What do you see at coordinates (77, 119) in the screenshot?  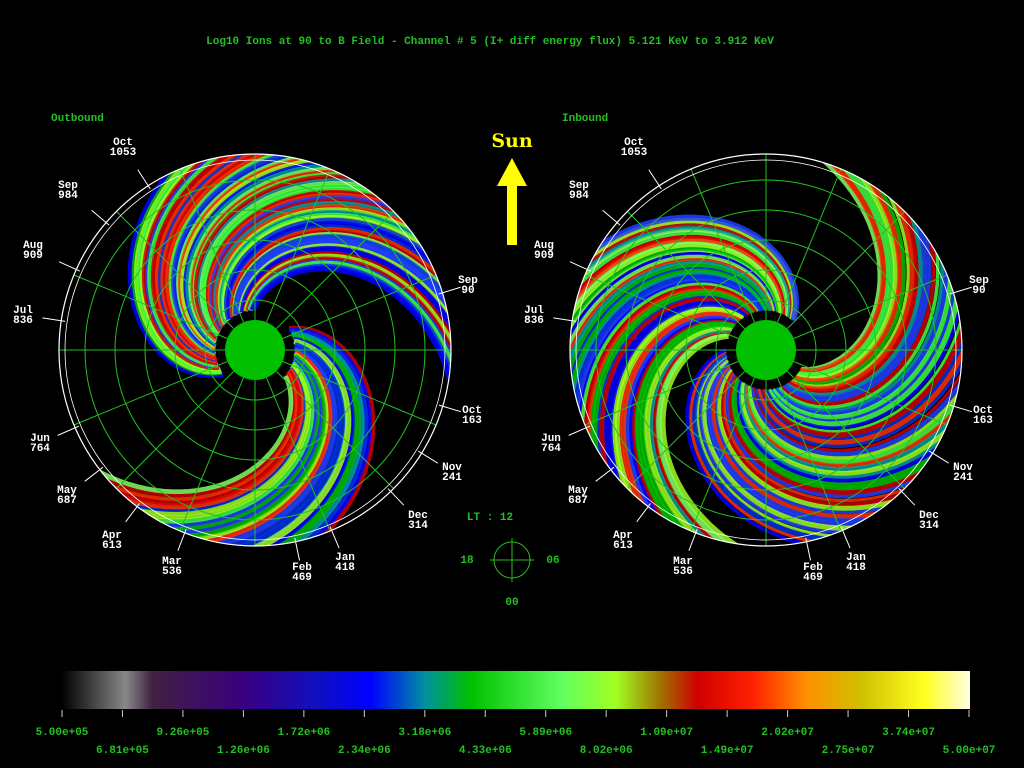 I see `panel-label: Outbound` at bounding box center [77, 119].